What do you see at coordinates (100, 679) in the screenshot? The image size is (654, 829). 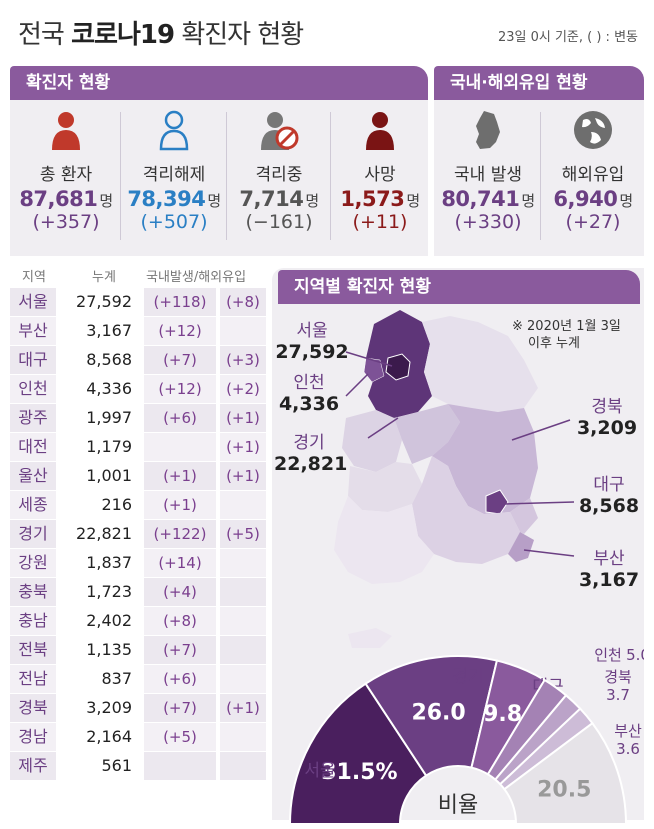 I see `region-total: 837` at bounding box center [100, 679].